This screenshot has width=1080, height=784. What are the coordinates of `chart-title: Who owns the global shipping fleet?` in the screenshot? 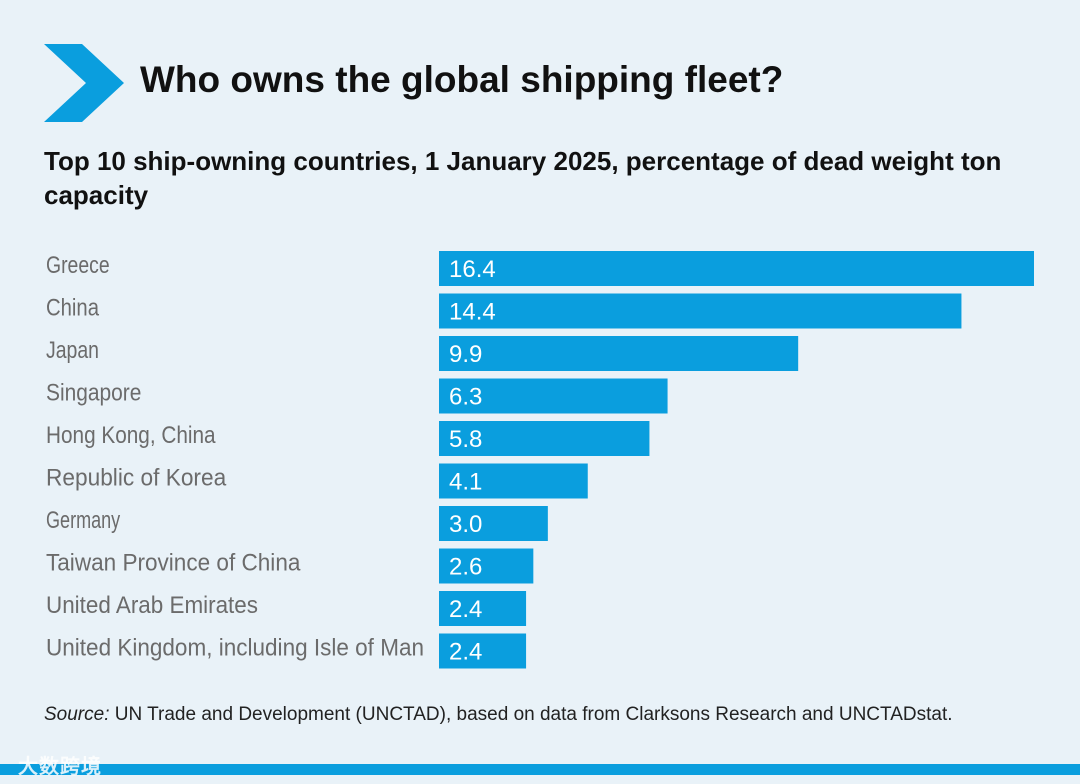 It's located at (462, 79).